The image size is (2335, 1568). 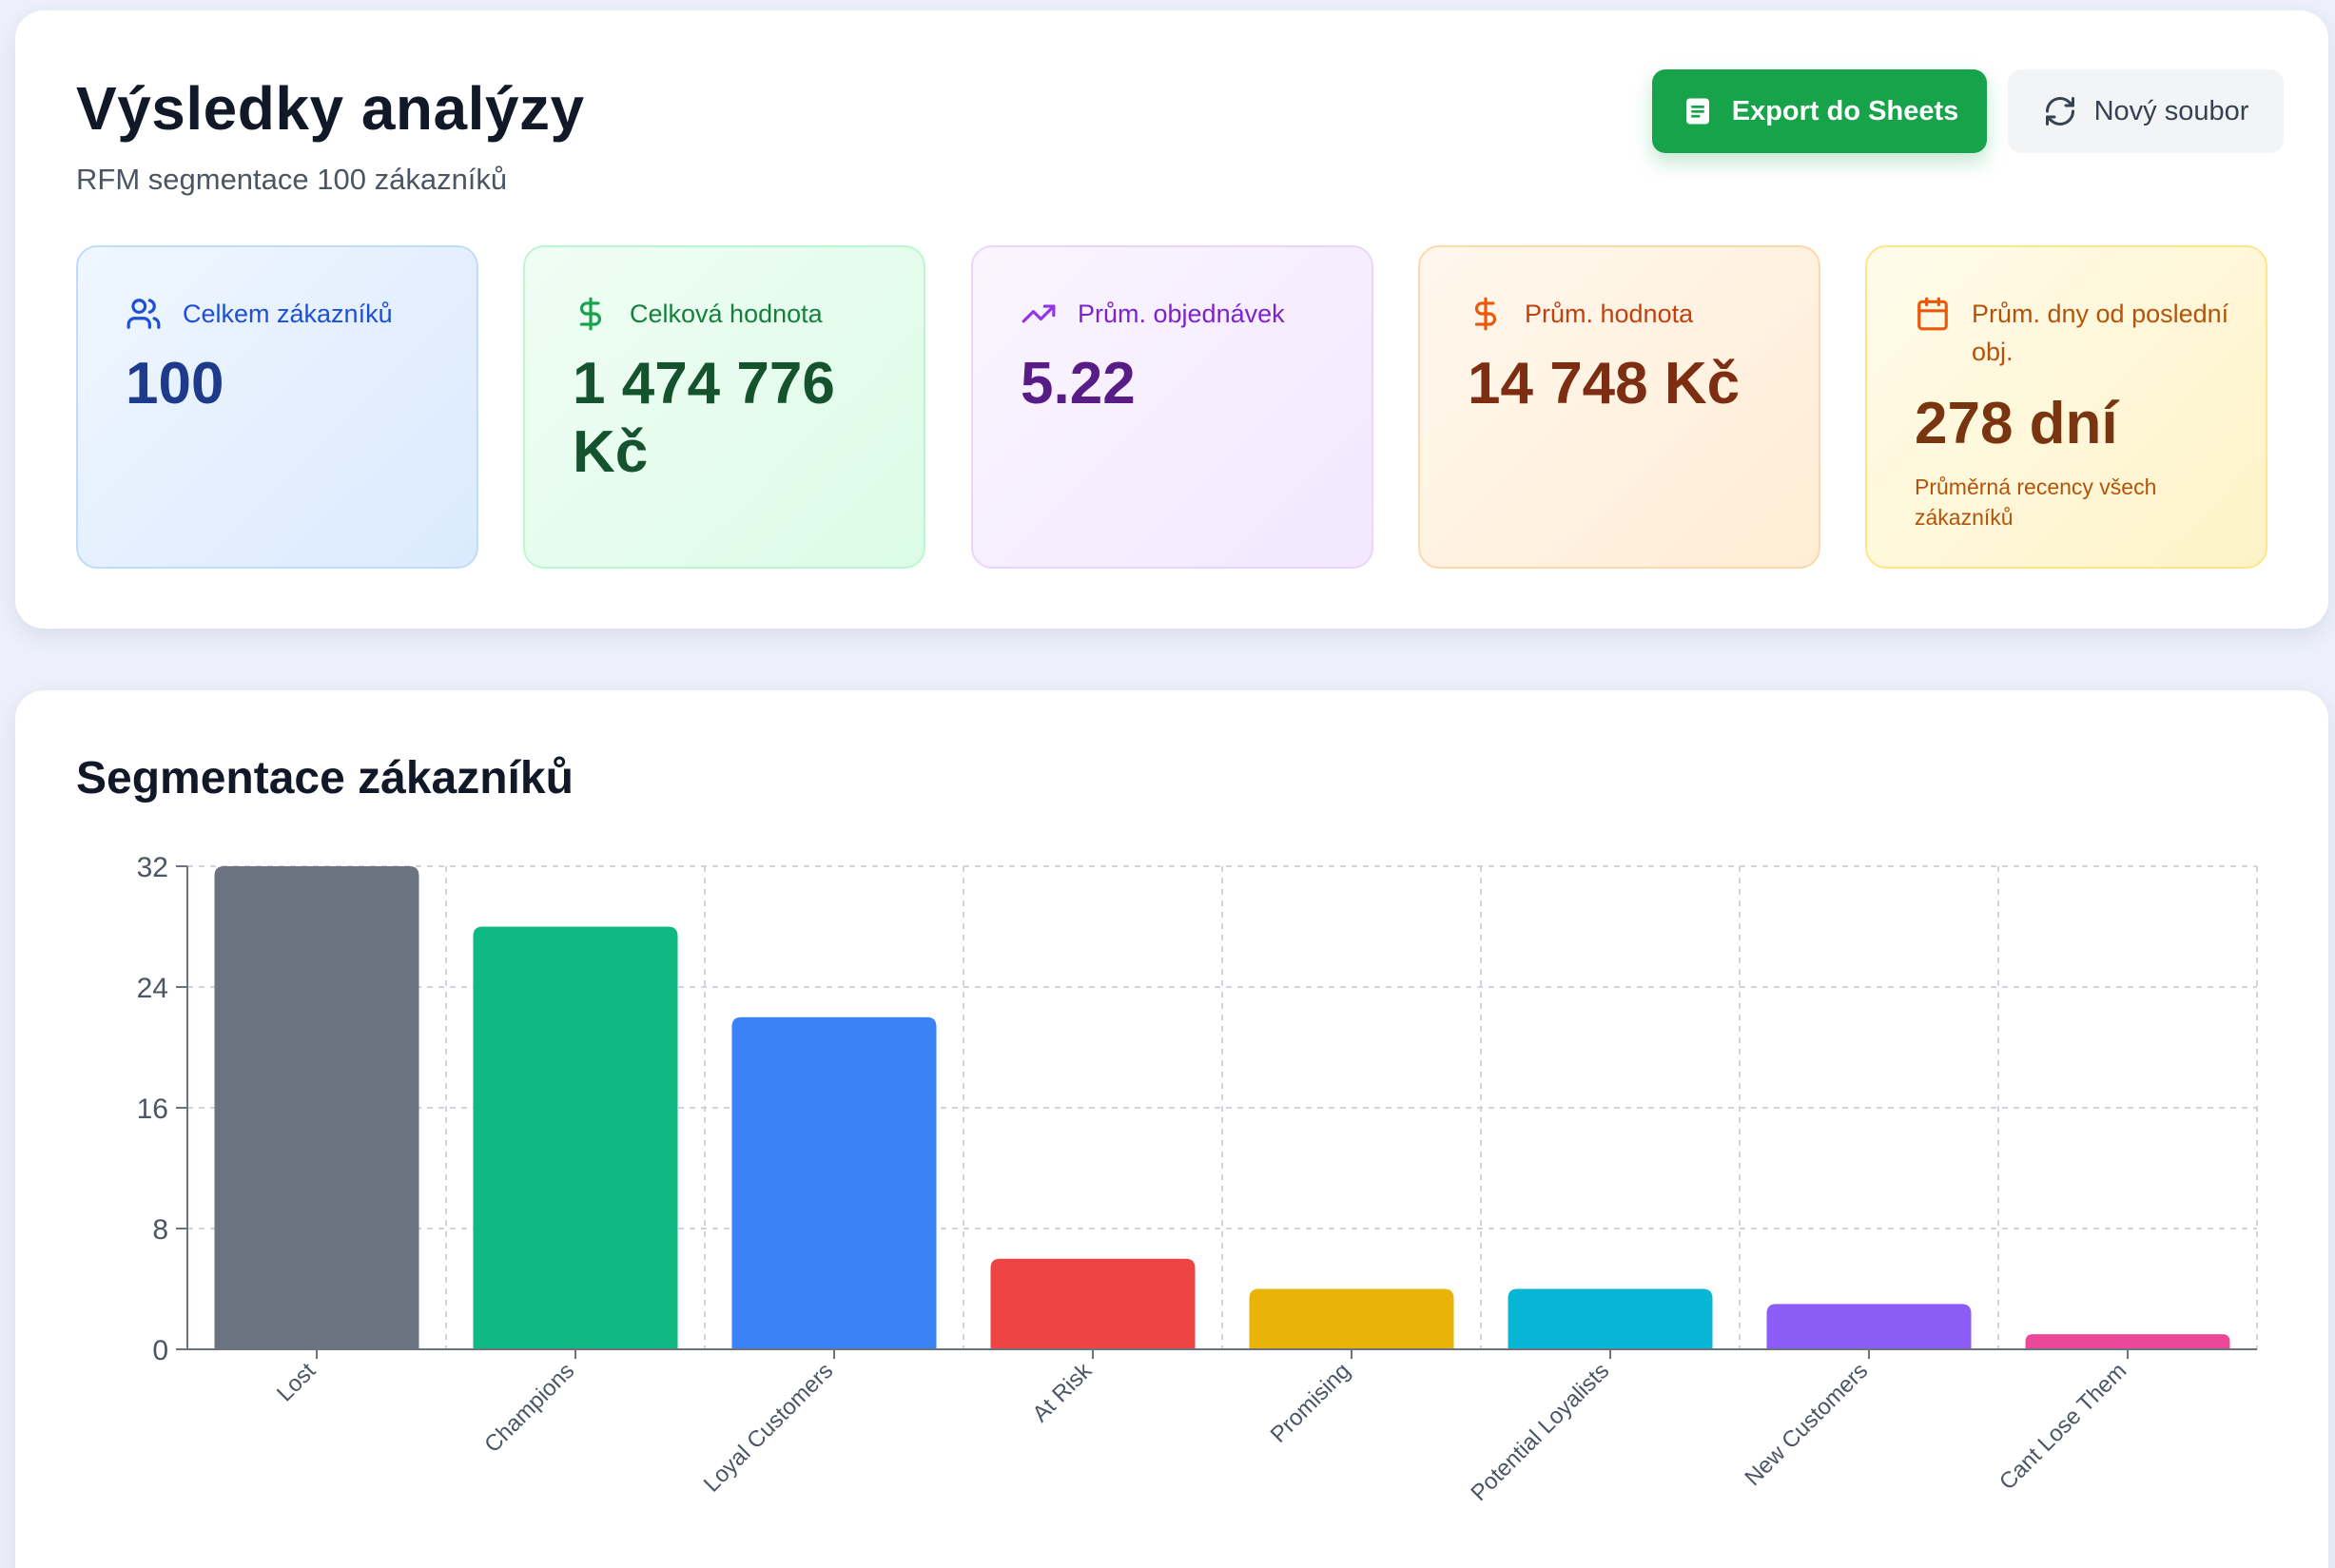 I want to click on x-tick-label: Lost, so click(x=296, y=1382).